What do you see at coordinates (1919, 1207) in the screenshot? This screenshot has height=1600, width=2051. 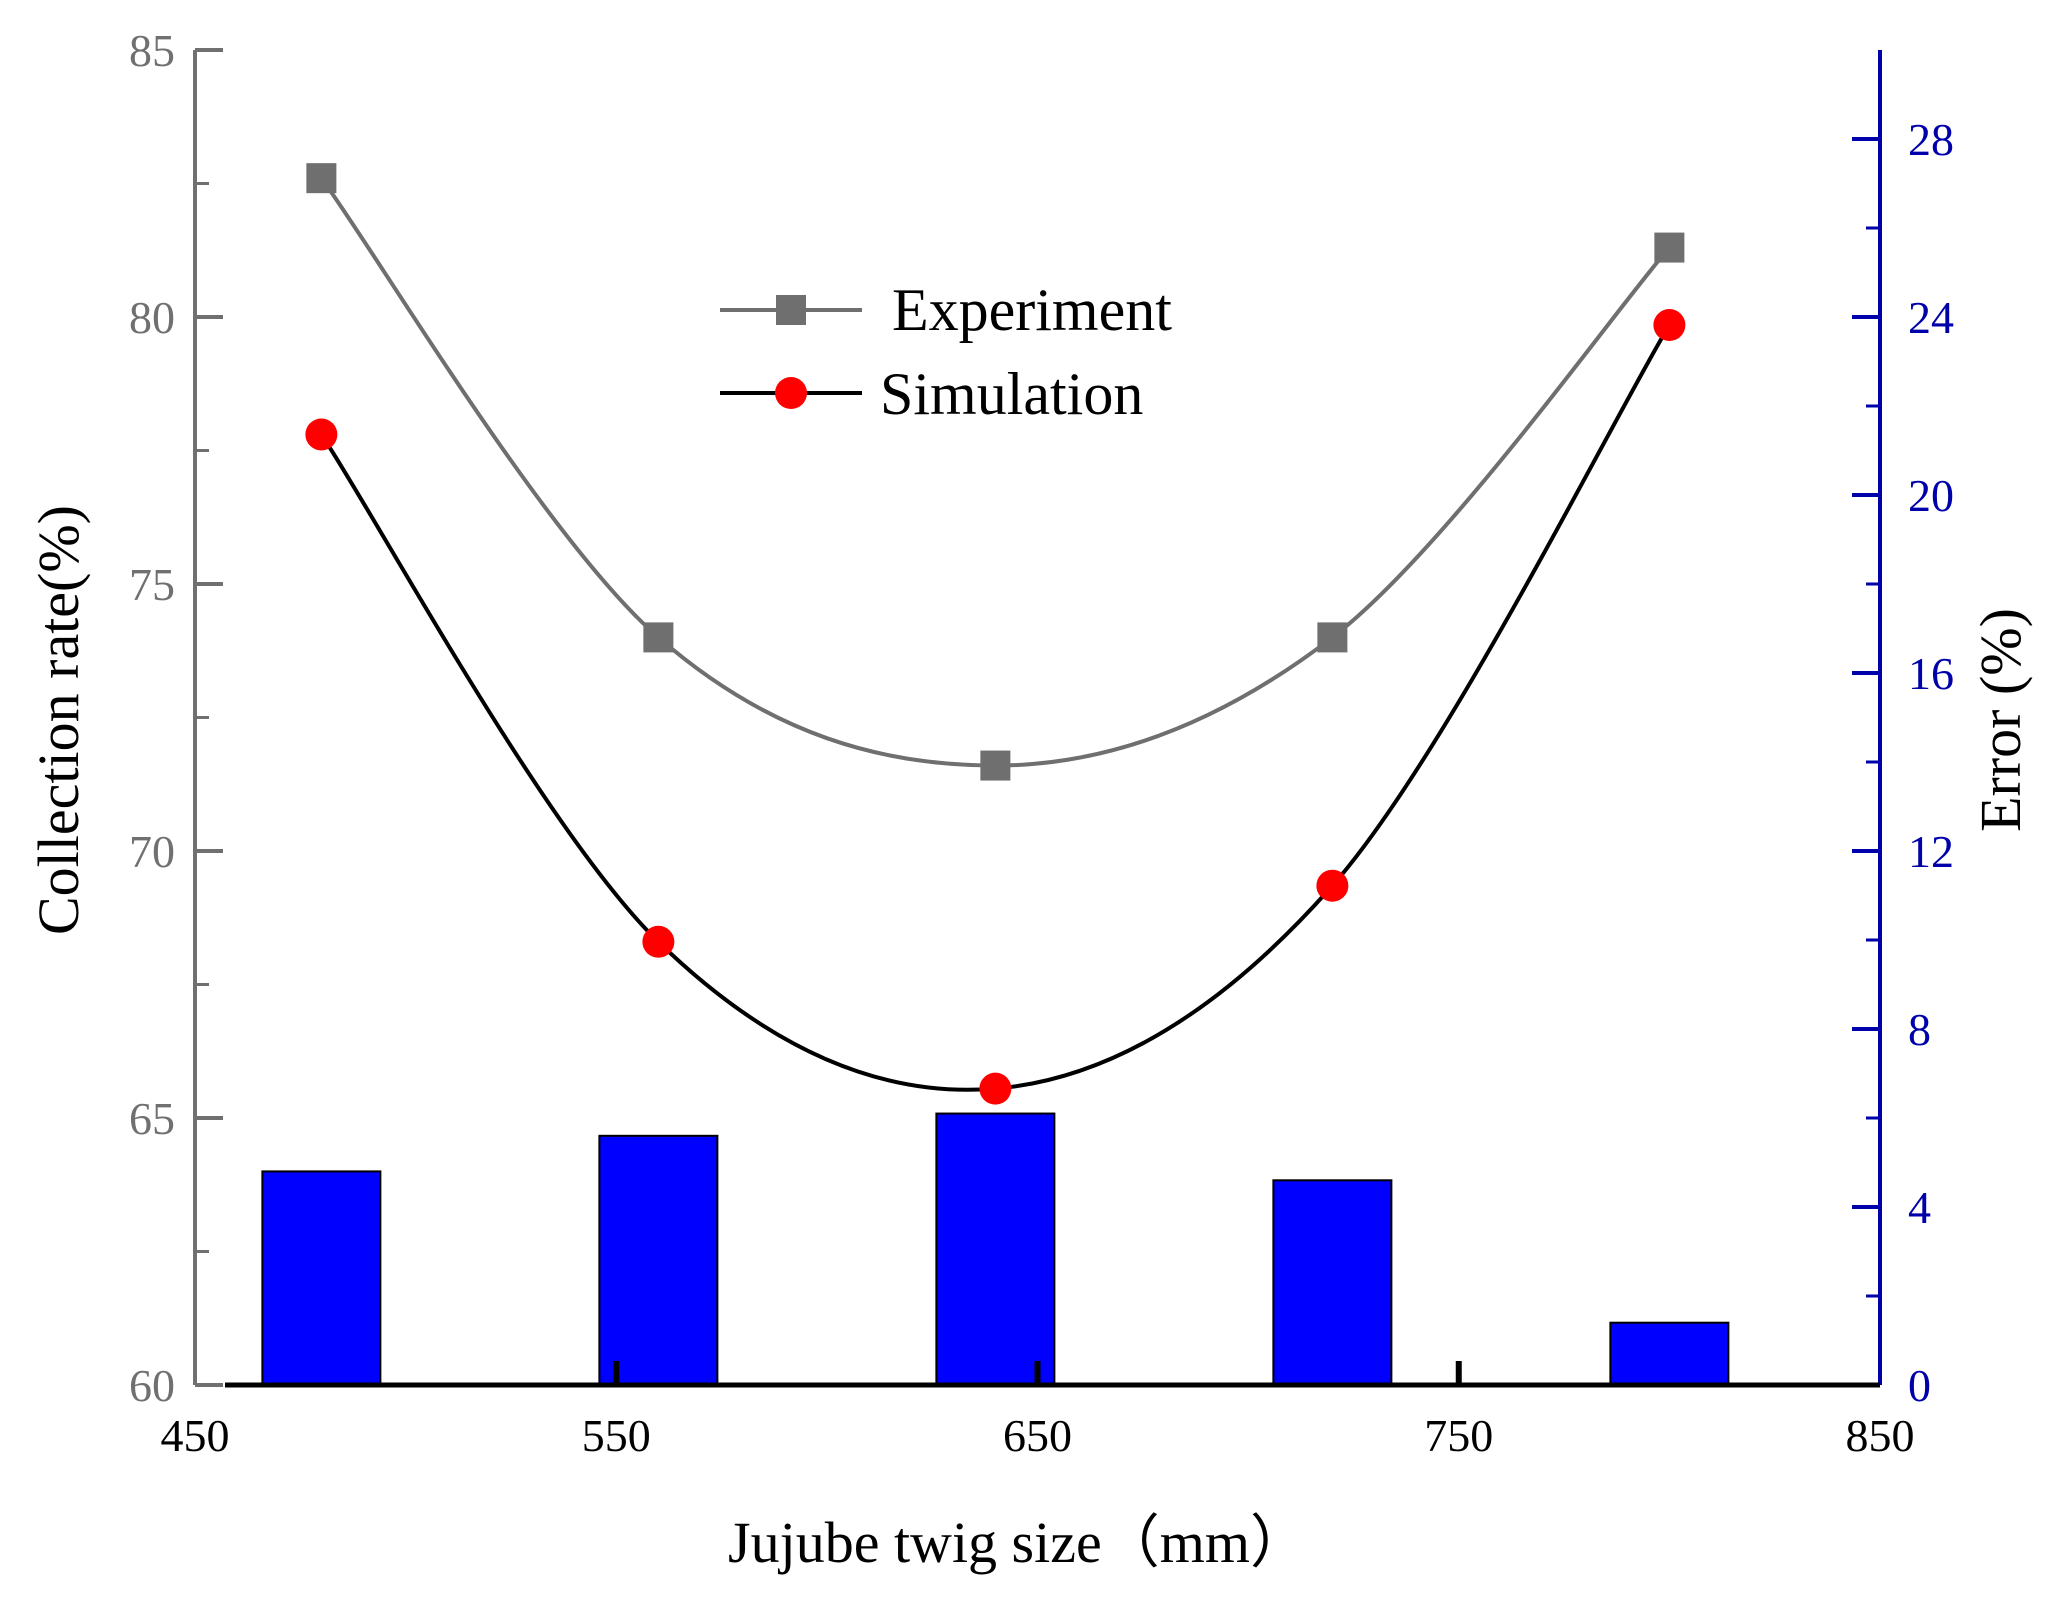 I see `right-axis-tick-label: 4` at bounding box center [1919, 1207].